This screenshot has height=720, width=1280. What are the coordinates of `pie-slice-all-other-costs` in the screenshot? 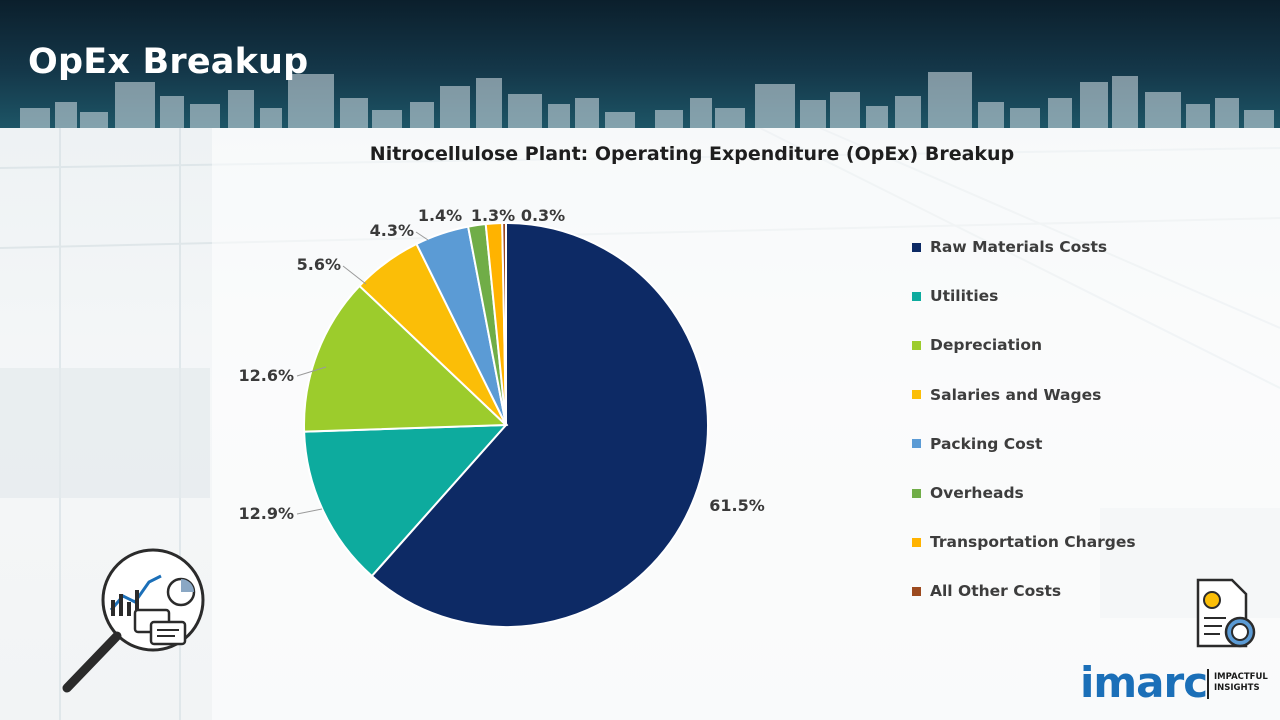 It's located at (504, 323).